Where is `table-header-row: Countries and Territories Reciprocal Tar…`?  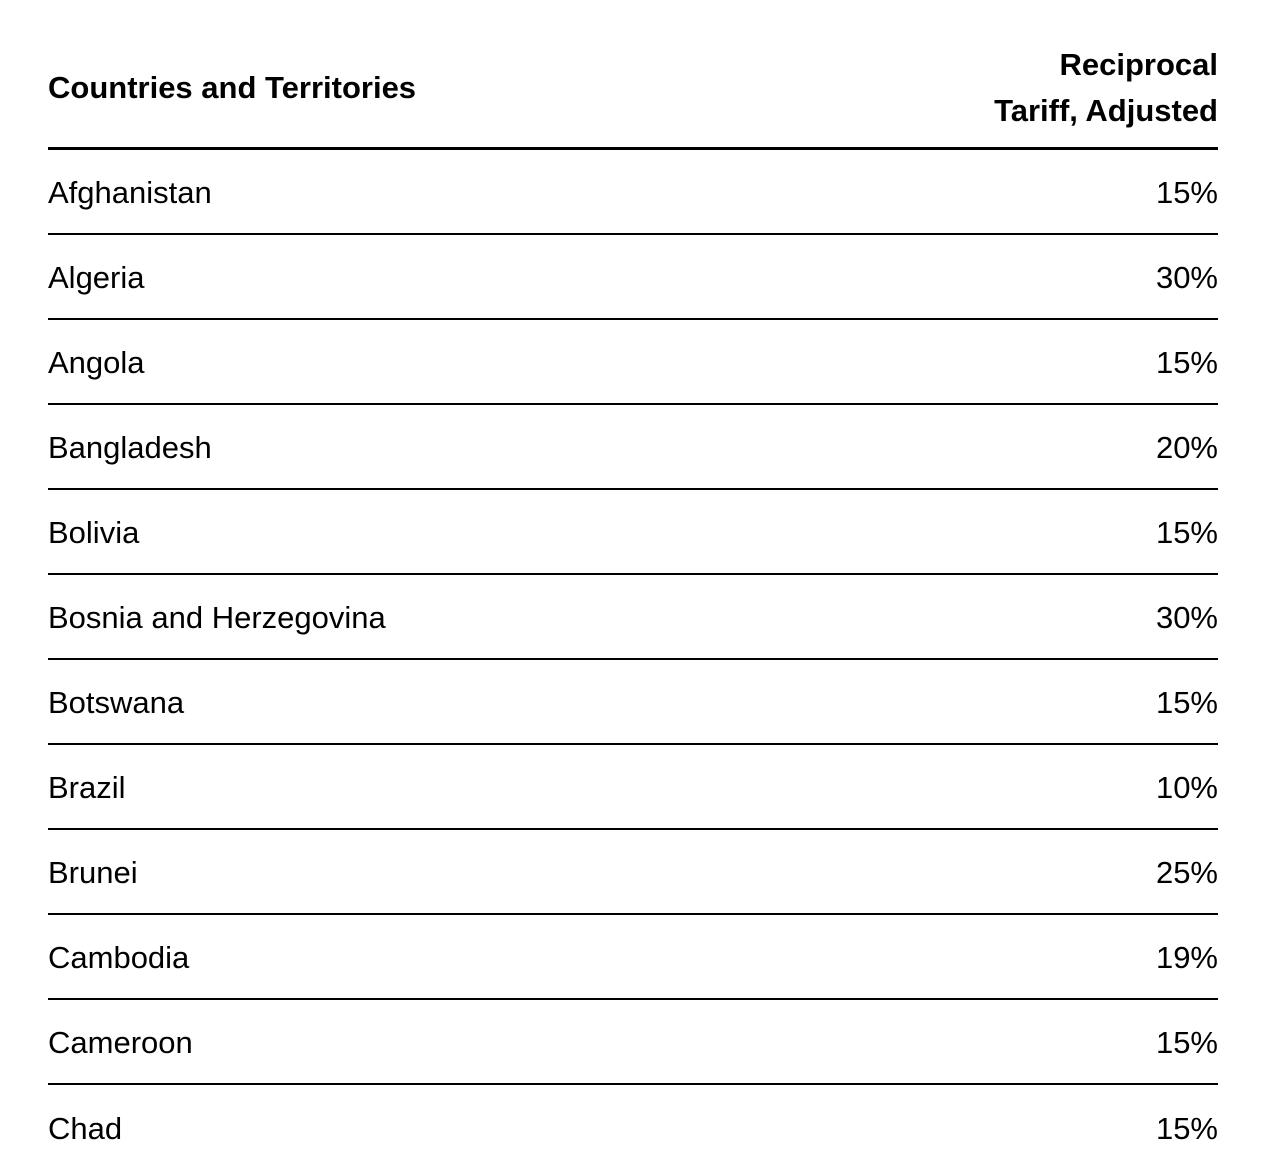 table-header-row: Countries and Territories Reciprocal Tar… is located at coordinates (633, 75).